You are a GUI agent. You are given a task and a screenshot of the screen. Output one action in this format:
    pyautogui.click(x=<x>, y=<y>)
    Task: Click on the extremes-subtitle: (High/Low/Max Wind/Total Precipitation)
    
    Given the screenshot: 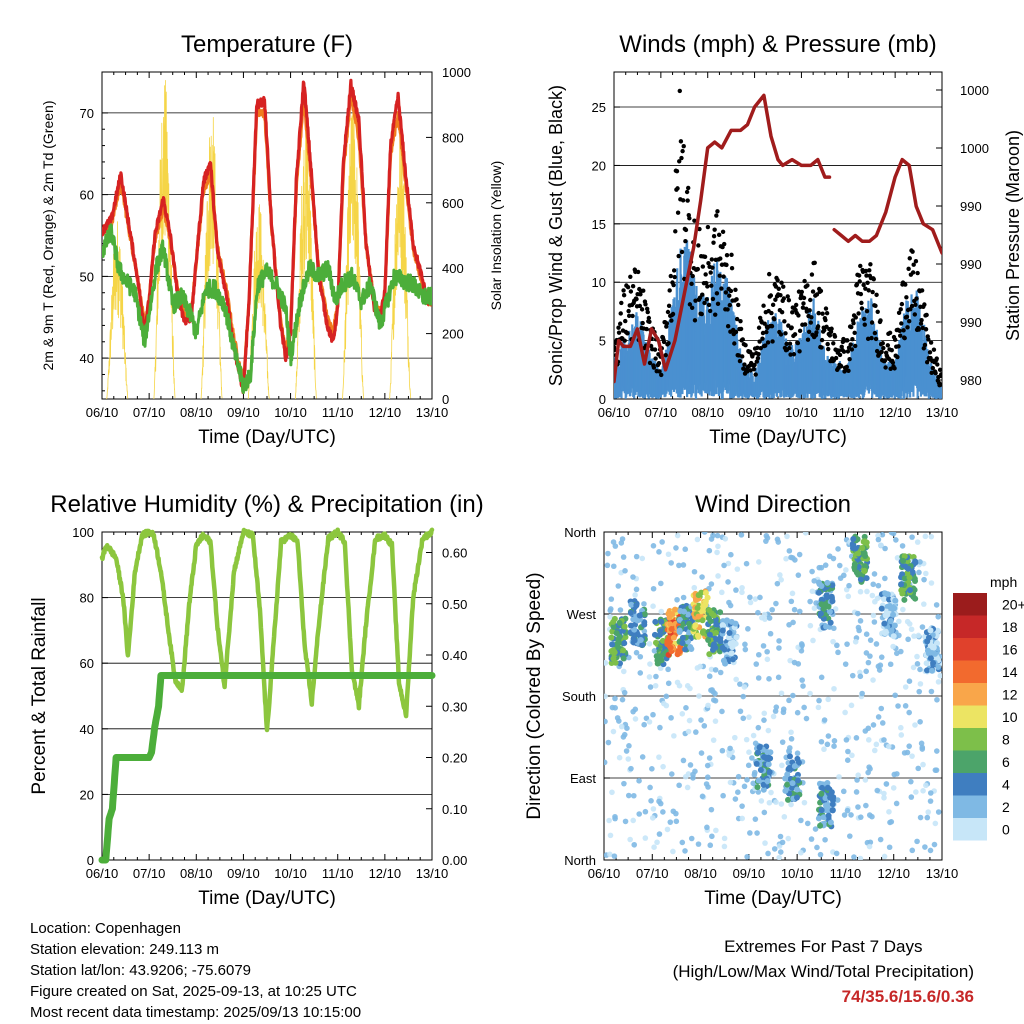 What is the action you would take?
    pyautogui.click(x=823, y=971)
    